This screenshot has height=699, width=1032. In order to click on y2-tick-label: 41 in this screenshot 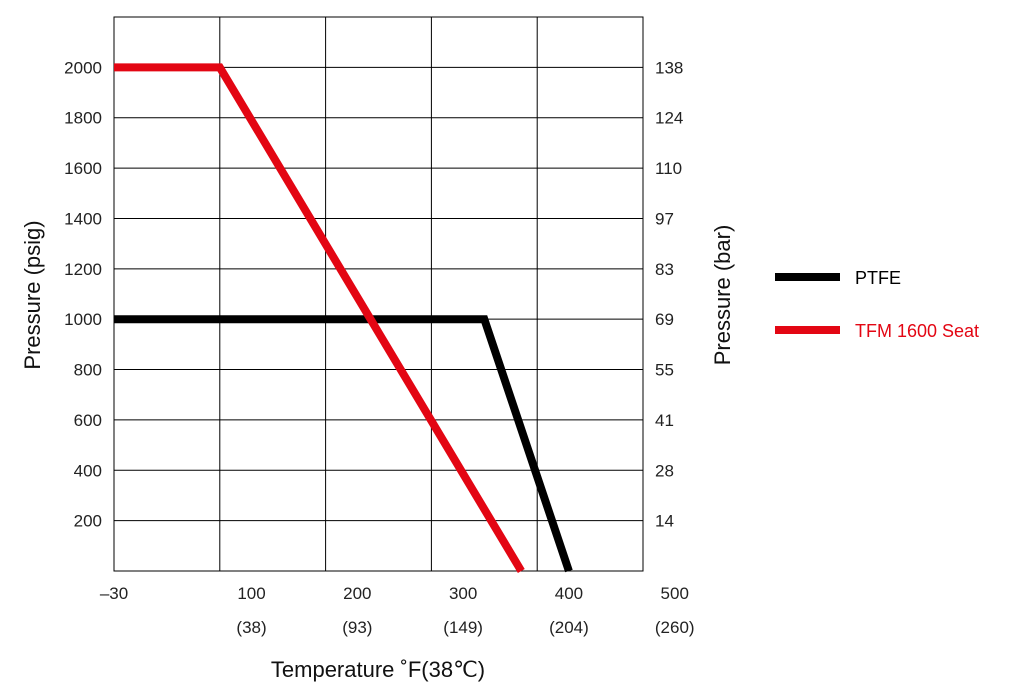, I will do `click(664, 420)`.